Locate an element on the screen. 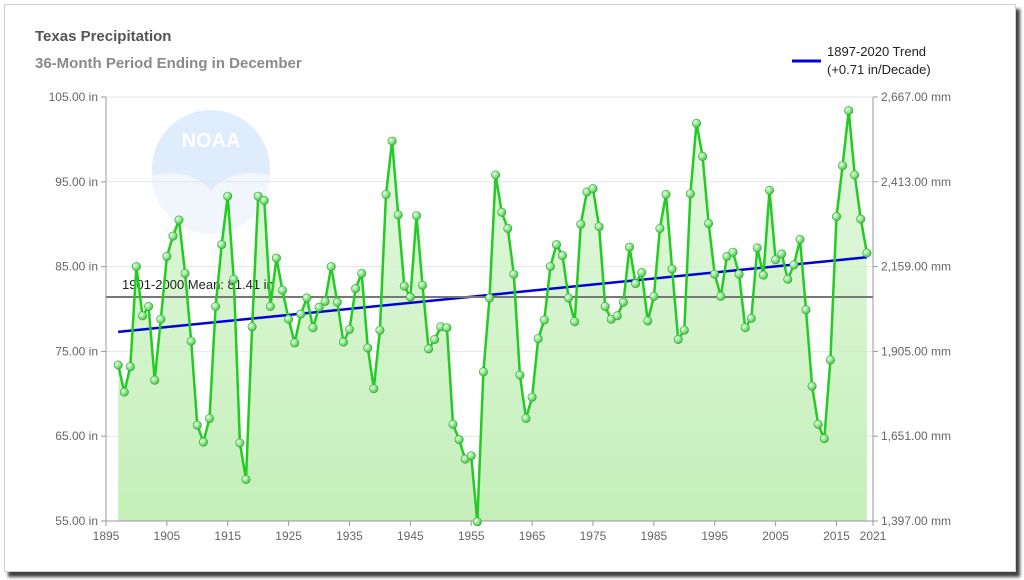  data-point-2003 is located at coordinates (763, 275).